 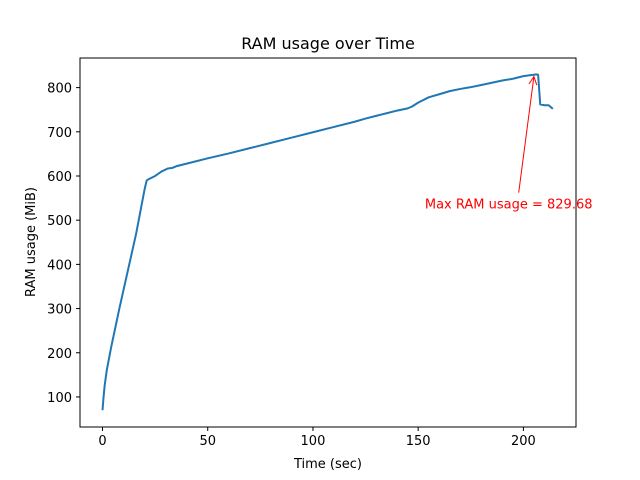 What do you see at coordinates (59, 177) in the screenshot?
I see `y-tick-label: 600` at bounding box center [59, 177].